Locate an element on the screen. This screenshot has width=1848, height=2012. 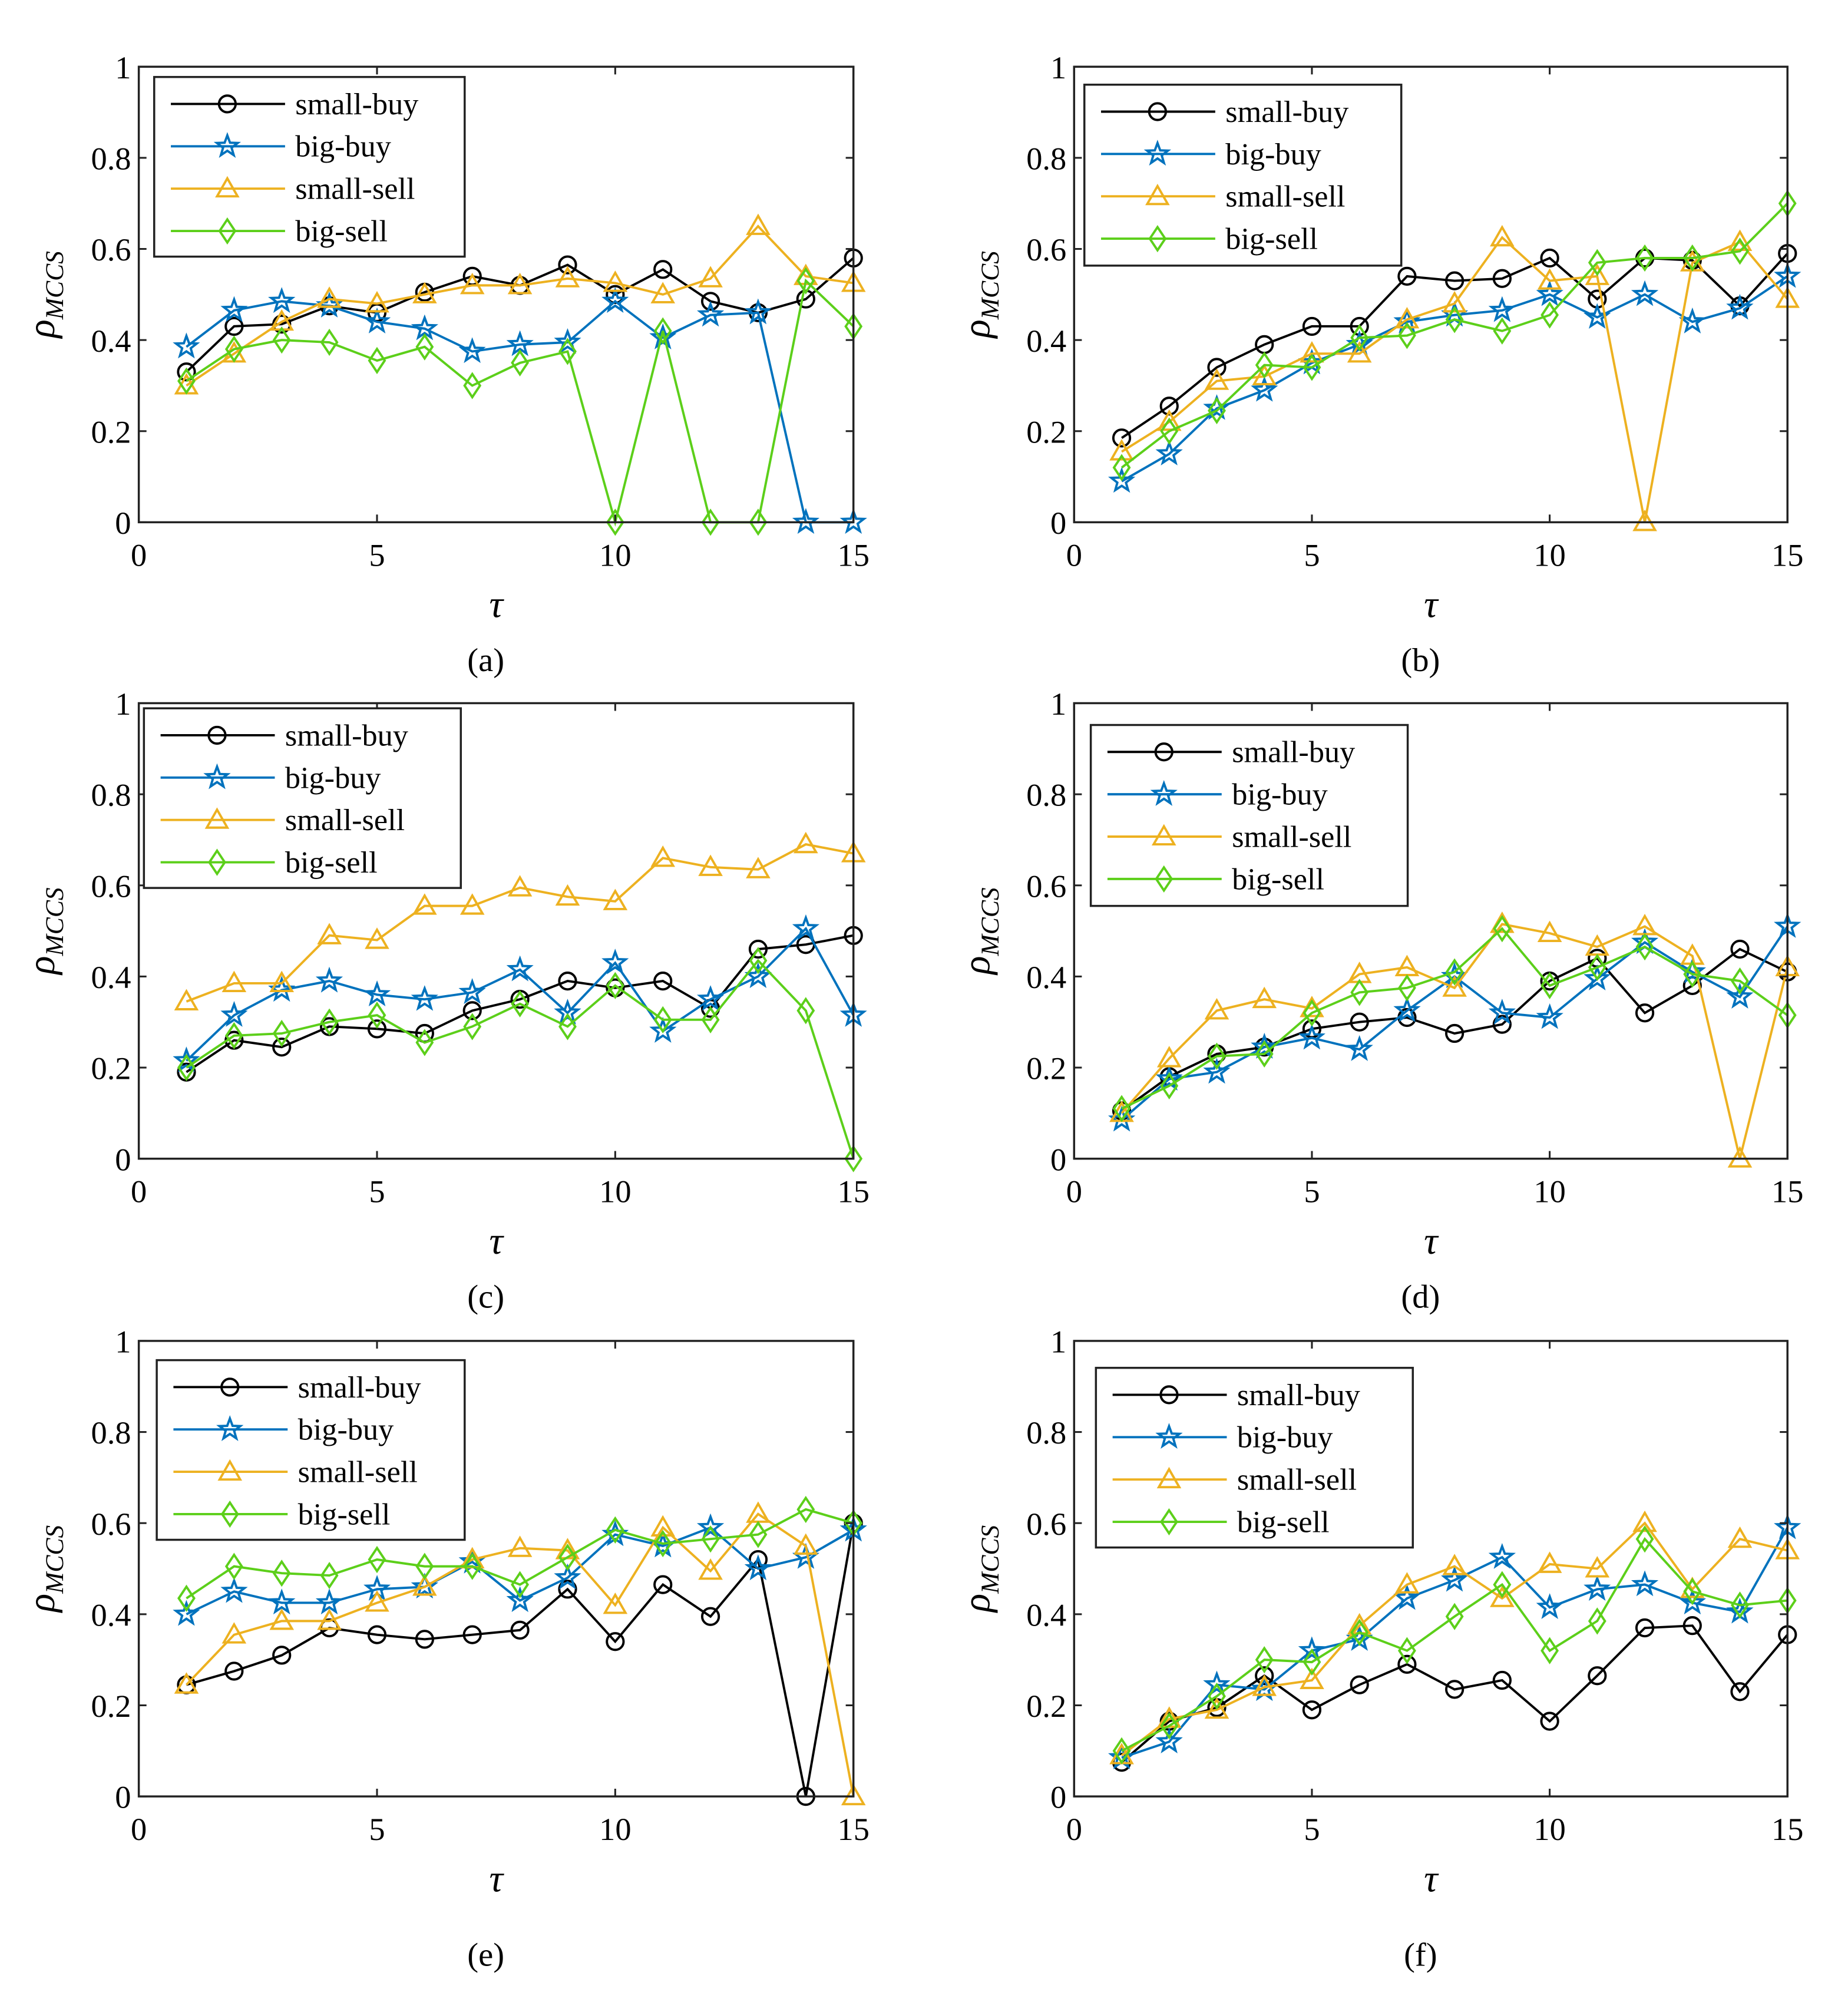
triangle-legend-marker is located at coordinates (1169, 1477).